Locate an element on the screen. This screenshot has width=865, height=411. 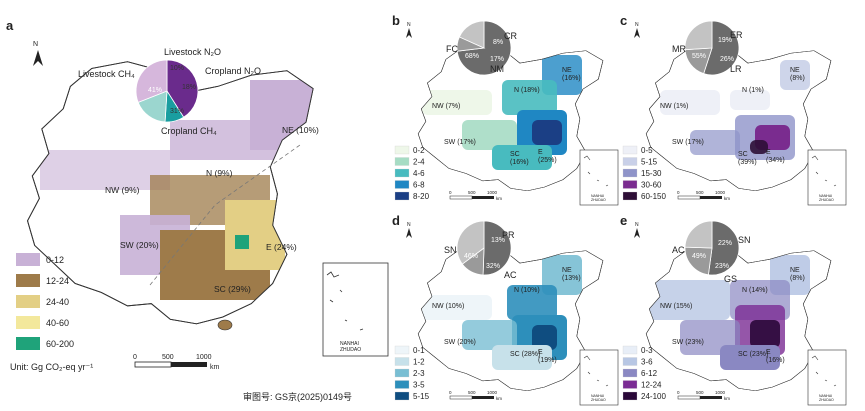
map-fill-e is located at coordinates (728, 312).